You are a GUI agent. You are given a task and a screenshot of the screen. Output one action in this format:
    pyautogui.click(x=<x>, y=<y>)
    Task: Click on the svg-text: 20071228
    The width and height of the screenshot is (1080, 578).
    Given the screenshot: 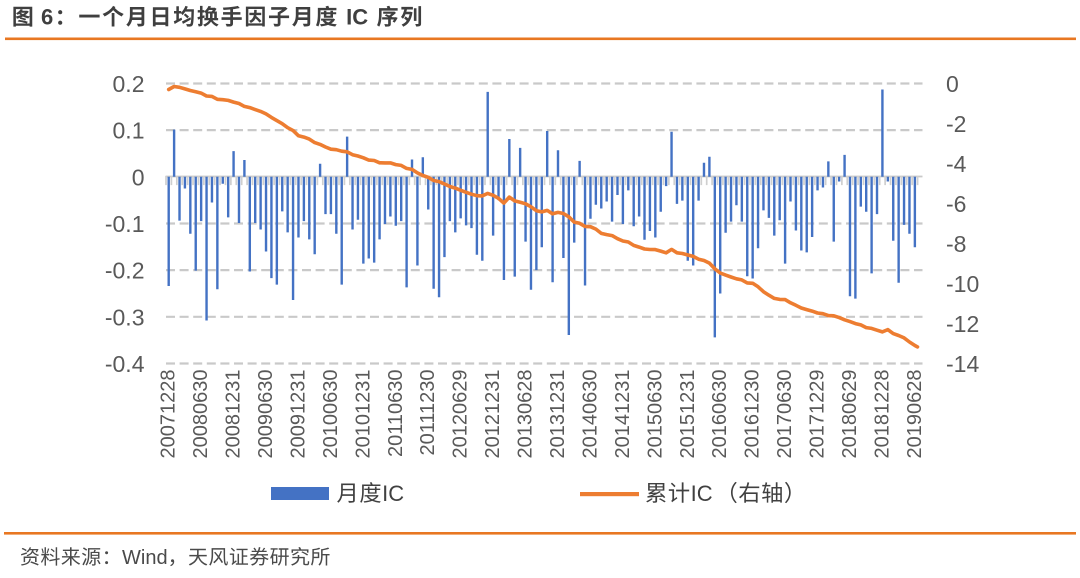 What is the action you would take?
    pyautogui.click(x=169, y=414)
    